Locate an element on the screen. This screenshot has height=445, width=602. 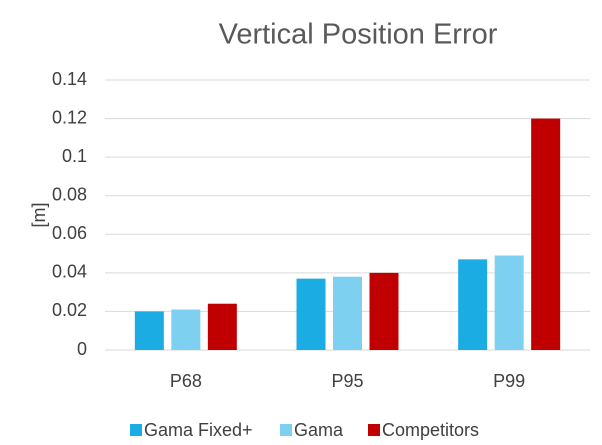
x-tick-label: P68 is located at coordinates (186, 381).